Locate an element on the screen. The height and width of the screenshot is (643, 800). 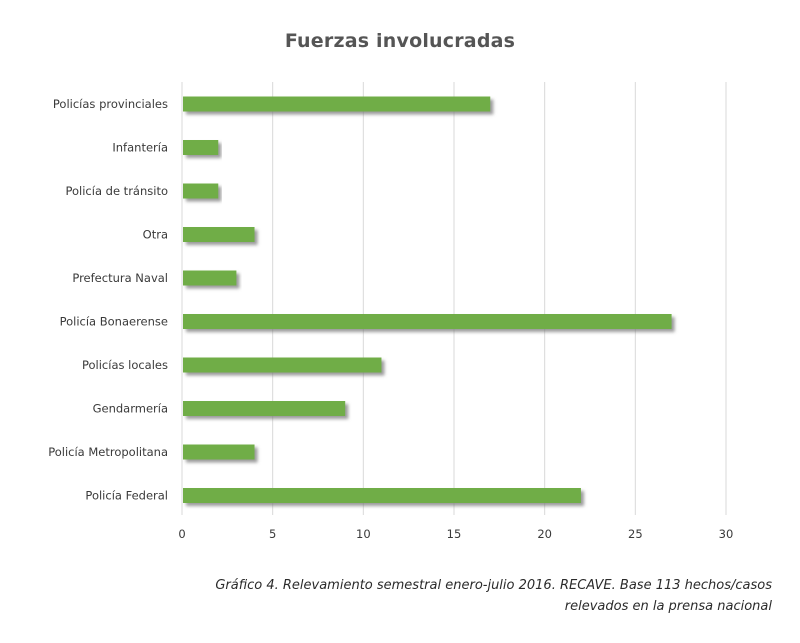
category-label: Policía Federal is located at coordinates (126, 496).